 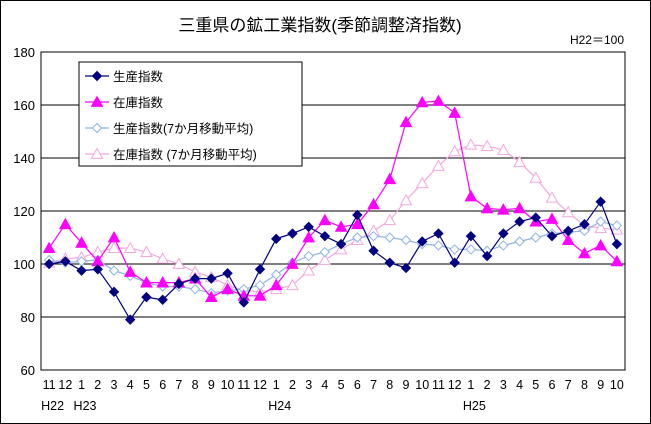 What do you see at coordinates (183, 128) in the screenshot?
I see `legend-label: 生産指数(7か月移動平均)` at bounding box center [183, 128].